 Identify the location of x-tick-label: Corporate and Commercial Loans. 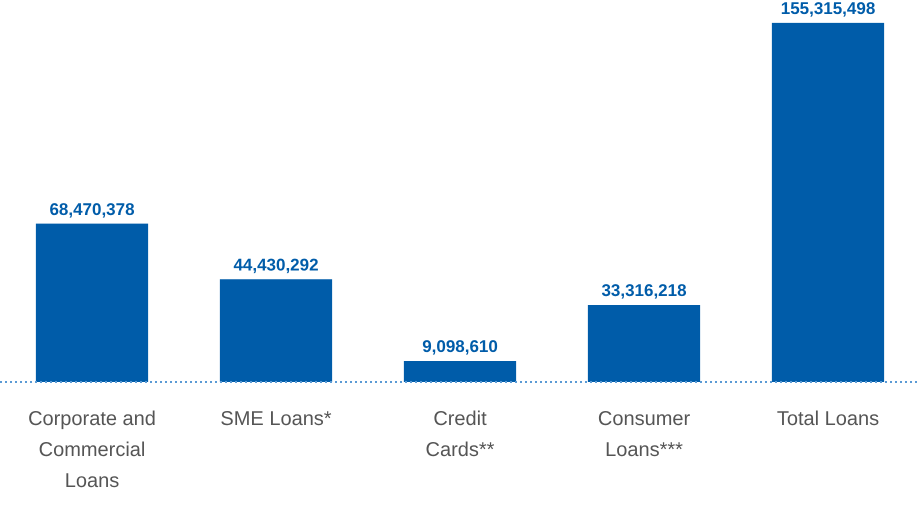
(92, 450).